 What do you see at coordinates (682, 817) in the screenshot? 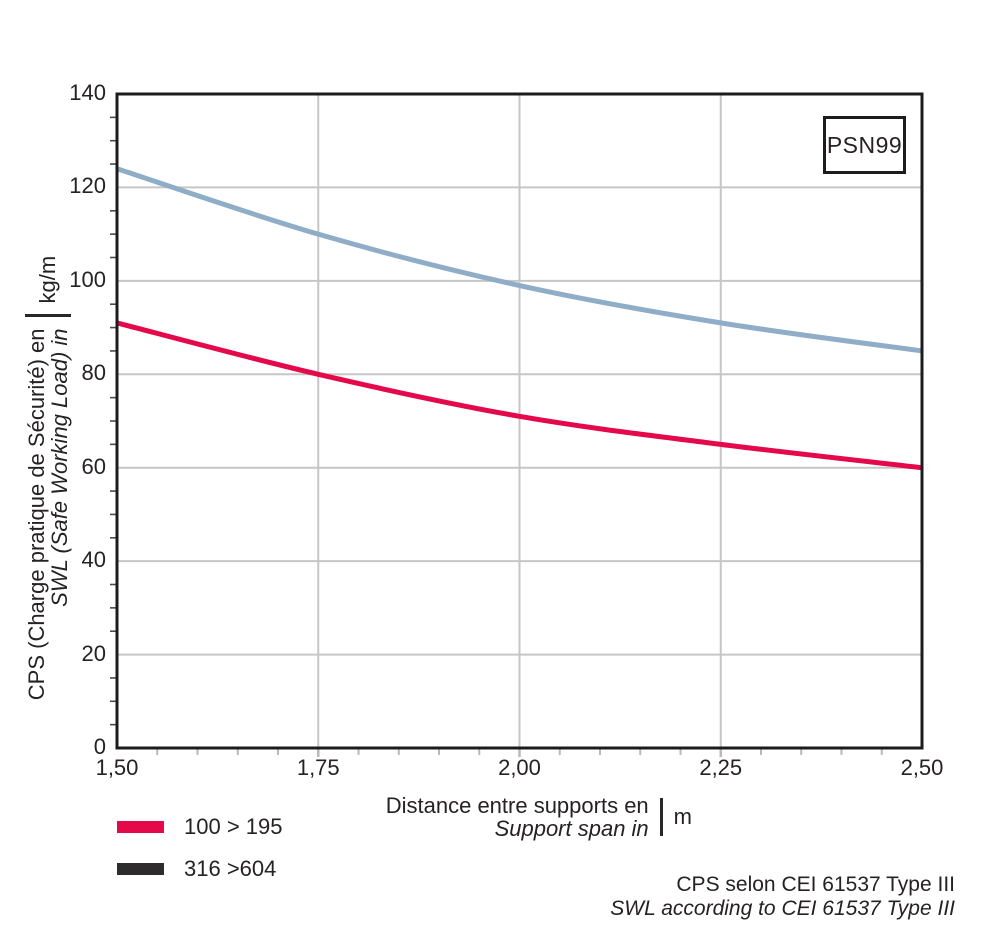
I see `x-axis-unit: m` at bounding box center [682, 817].